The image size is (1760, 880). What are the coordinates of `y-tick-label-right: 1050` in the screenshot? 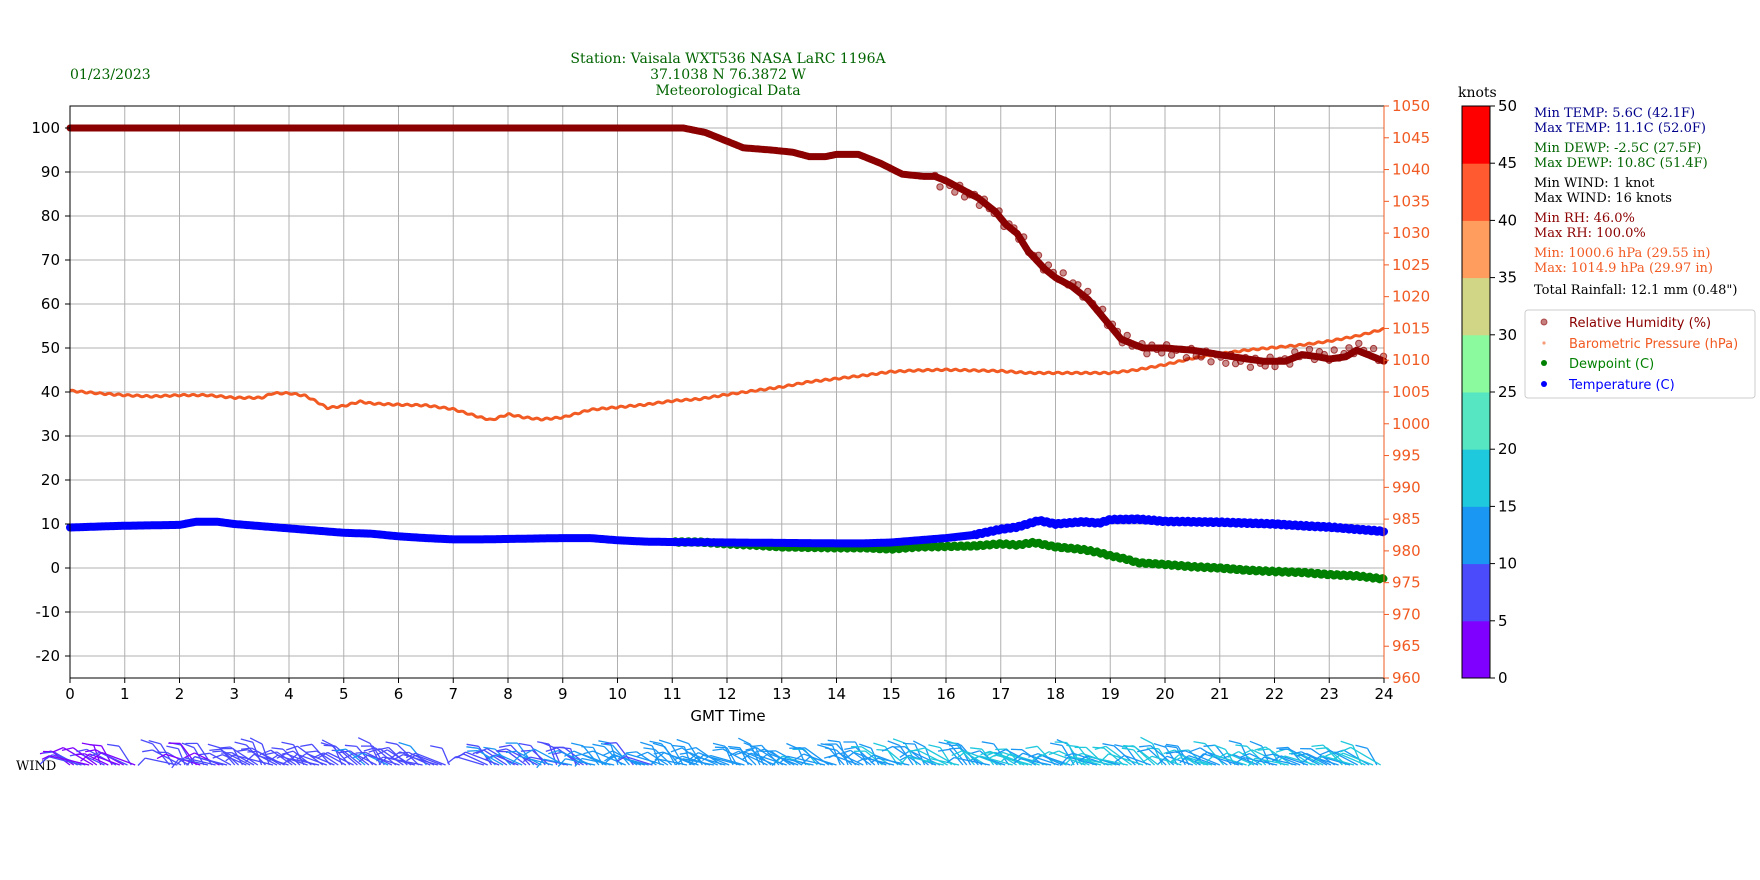 It's located at (1411, 106).